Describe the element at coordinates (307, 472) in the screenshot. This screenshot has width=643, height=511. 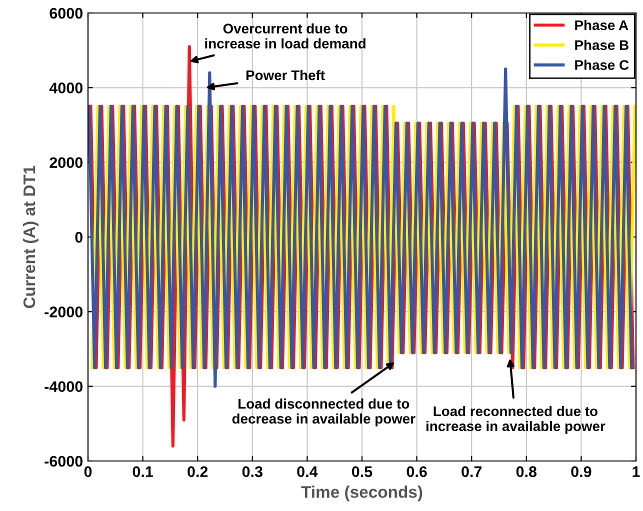
I see `x-tick-label: 0.4` at that location.